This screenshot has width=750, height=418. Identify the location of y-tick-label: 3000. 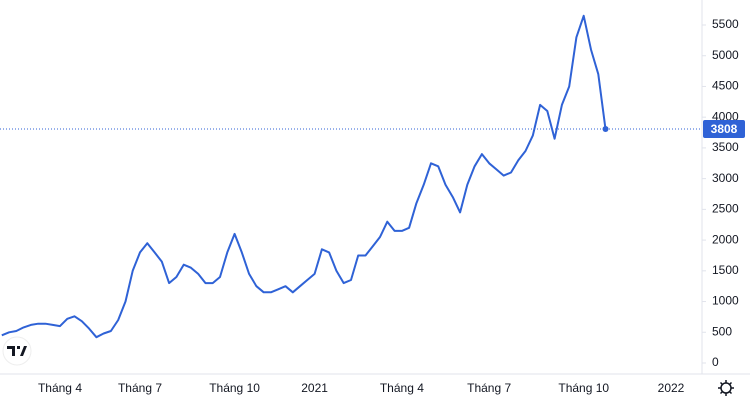
(725, 178).